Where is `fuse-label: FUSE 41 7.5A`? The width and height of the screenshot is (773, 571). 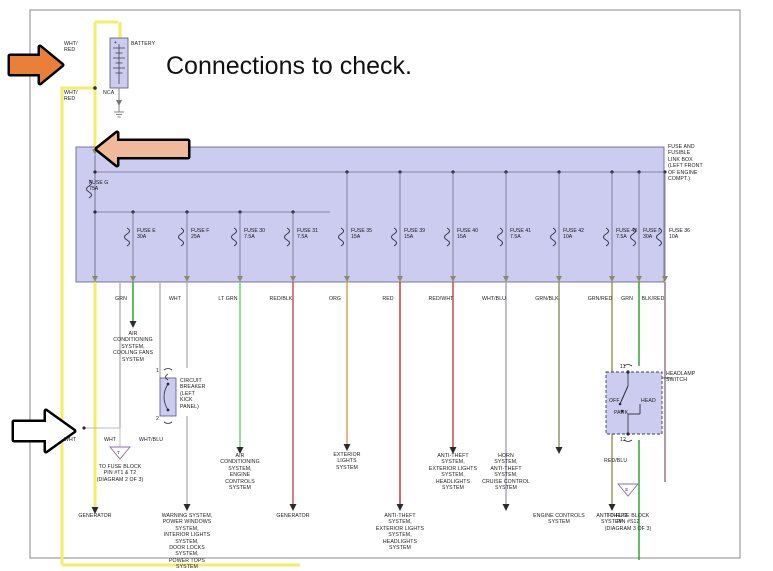 fuse-label: FUSE 41 7.5A is located at coordinates (520, 234).